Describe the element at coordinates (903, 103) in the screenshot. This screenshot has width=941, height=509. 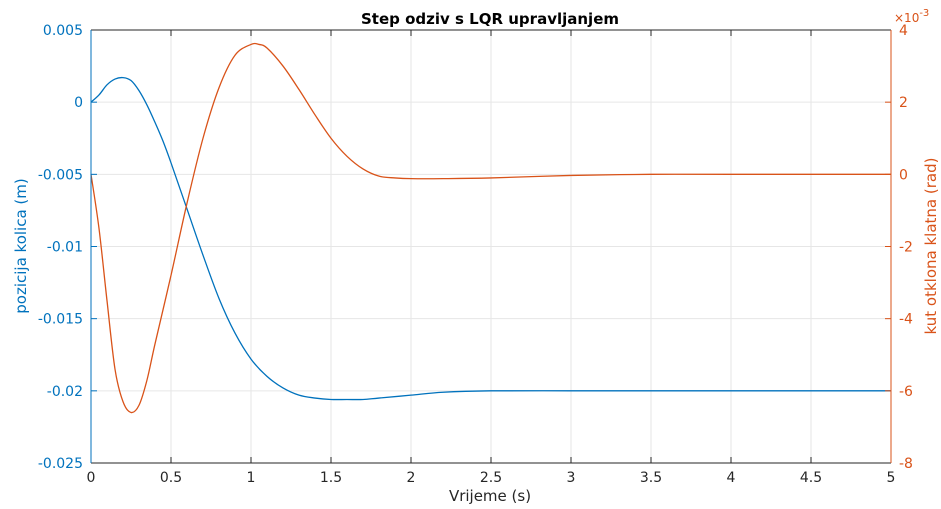
I see `y-right-tick-label: 2` at that location.